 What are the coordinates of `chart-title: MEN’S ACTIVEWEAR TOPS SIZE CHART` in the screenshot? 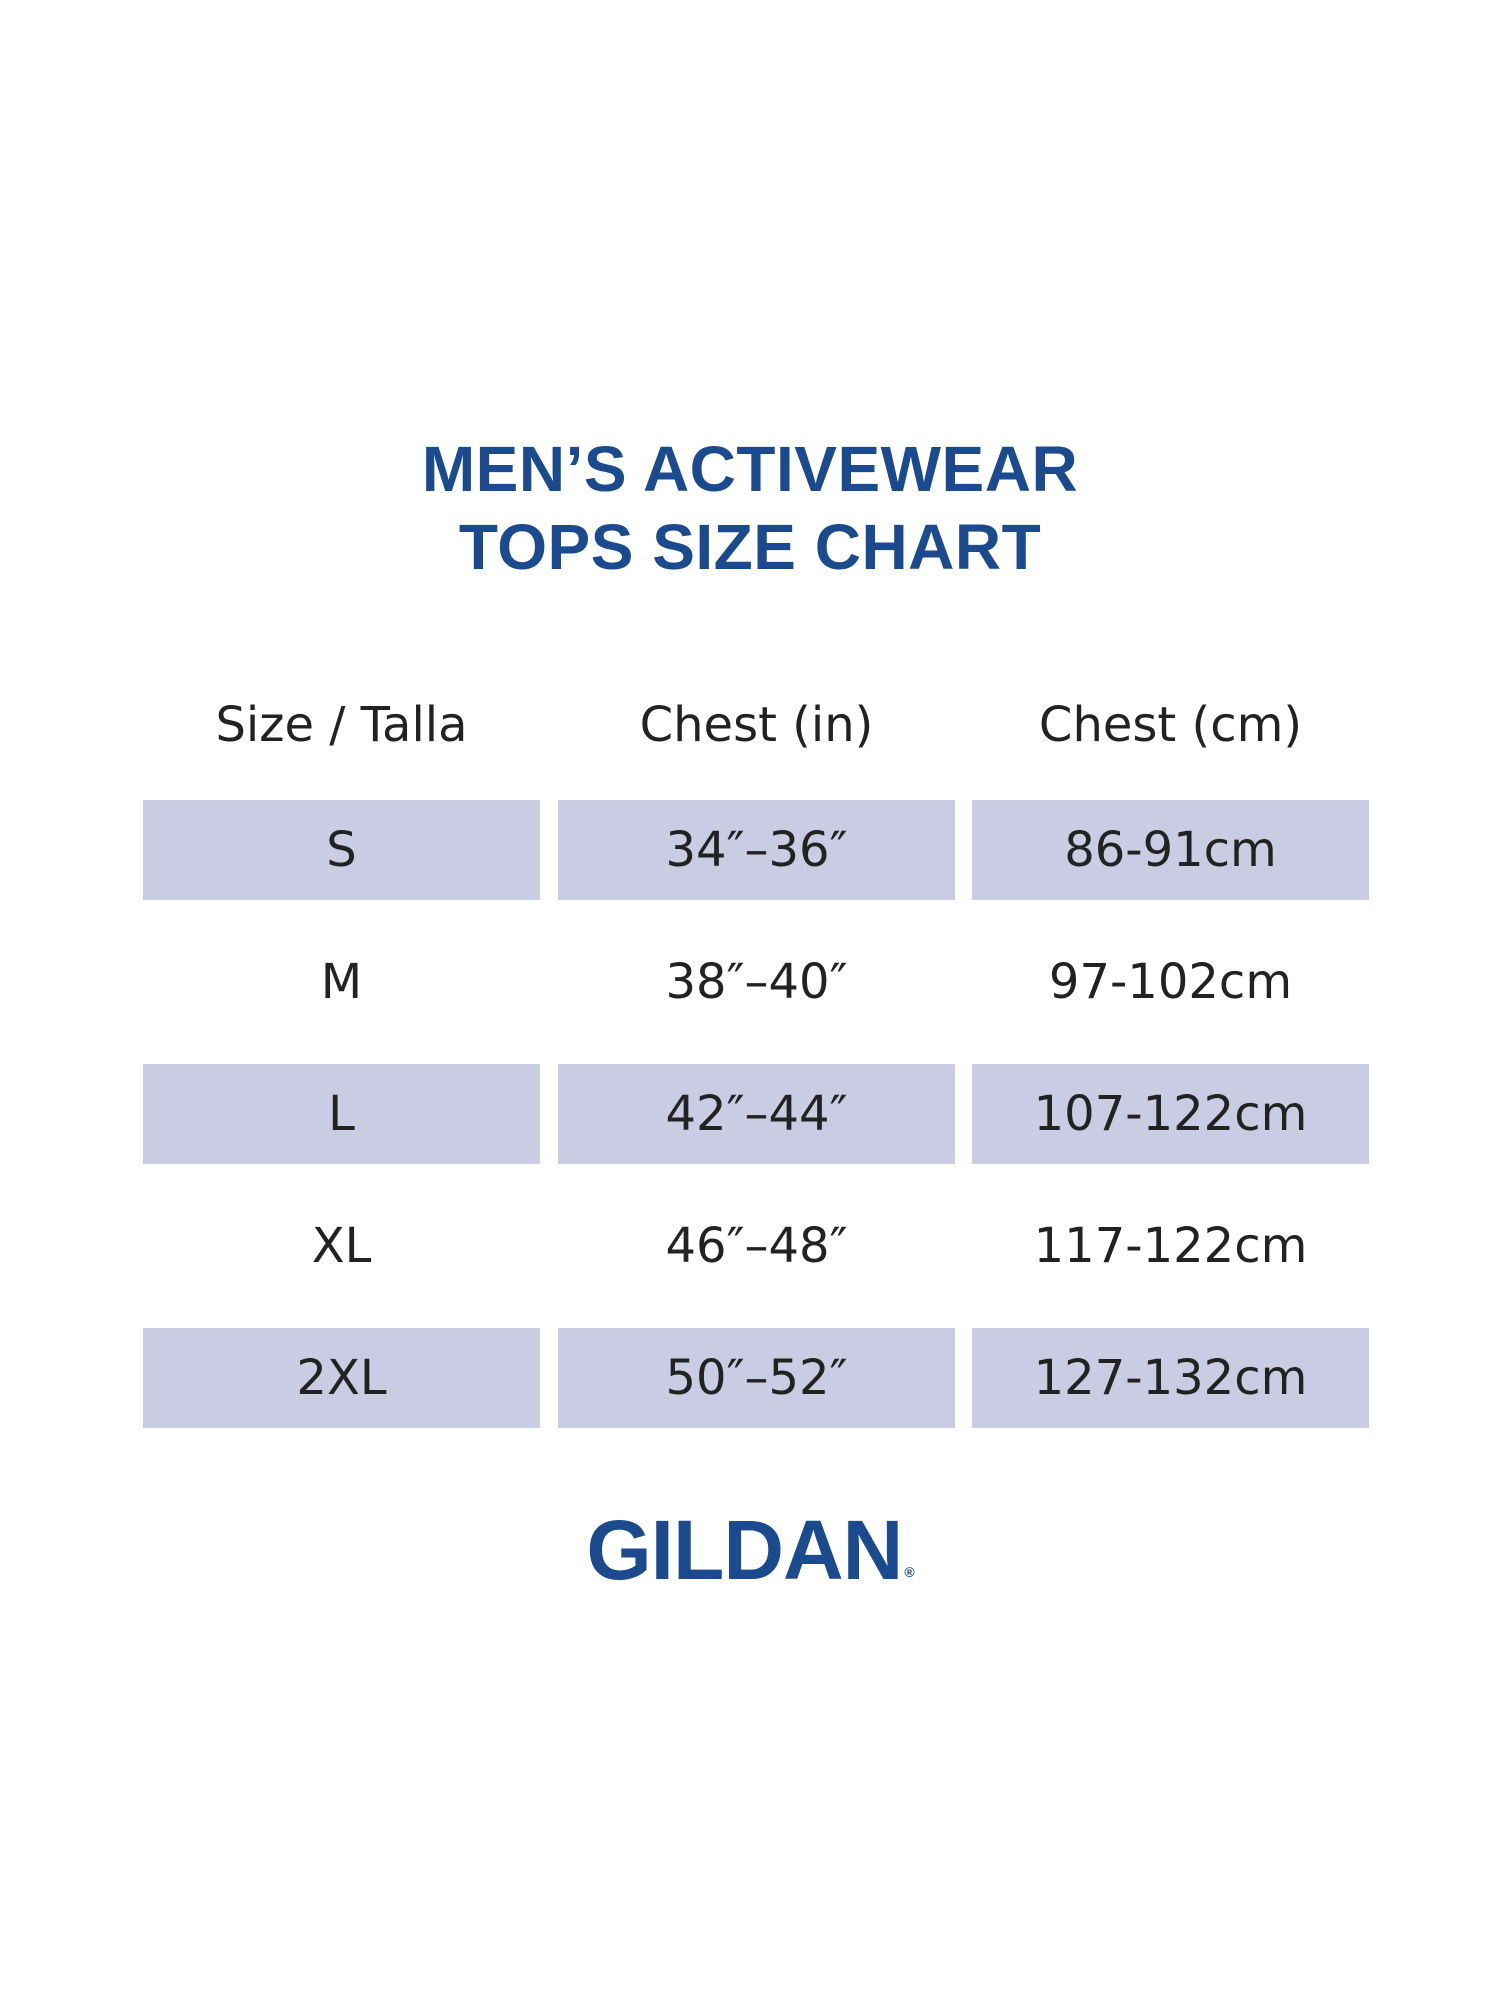 It's located at (750, 508).